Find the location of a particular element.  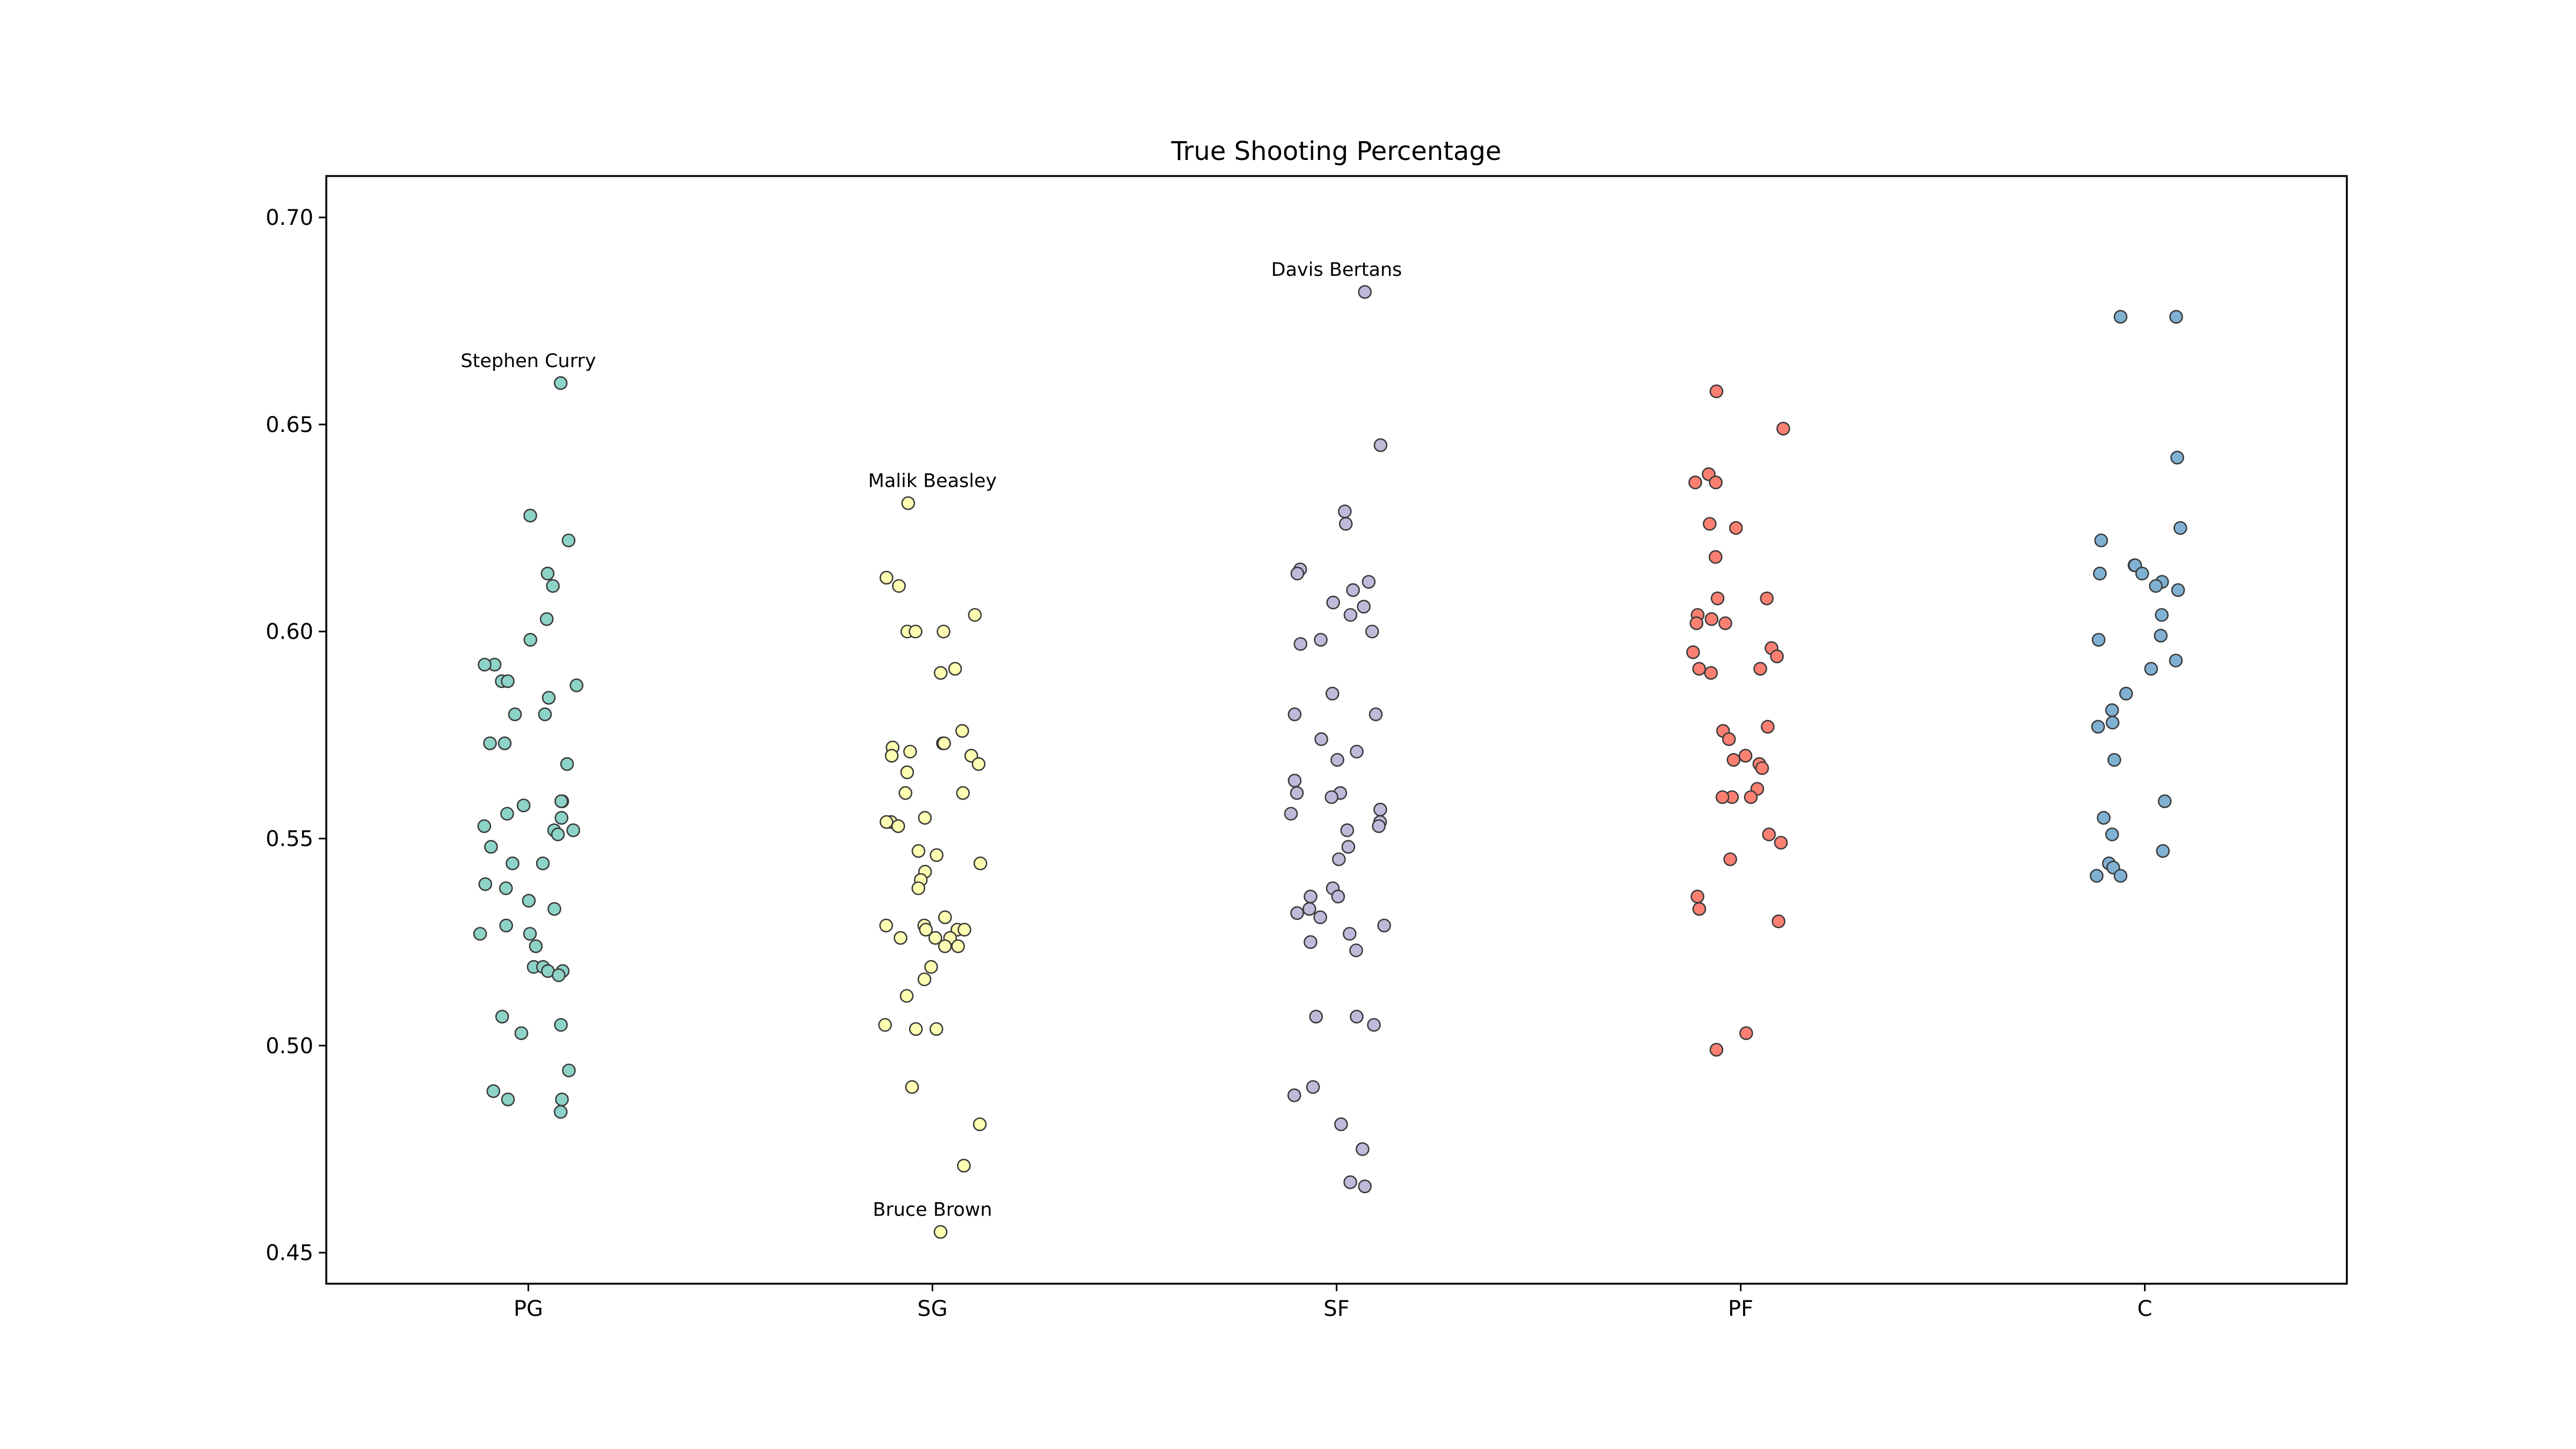

player-annotation: Bruce Brown is located at coordinates (932, 1210).